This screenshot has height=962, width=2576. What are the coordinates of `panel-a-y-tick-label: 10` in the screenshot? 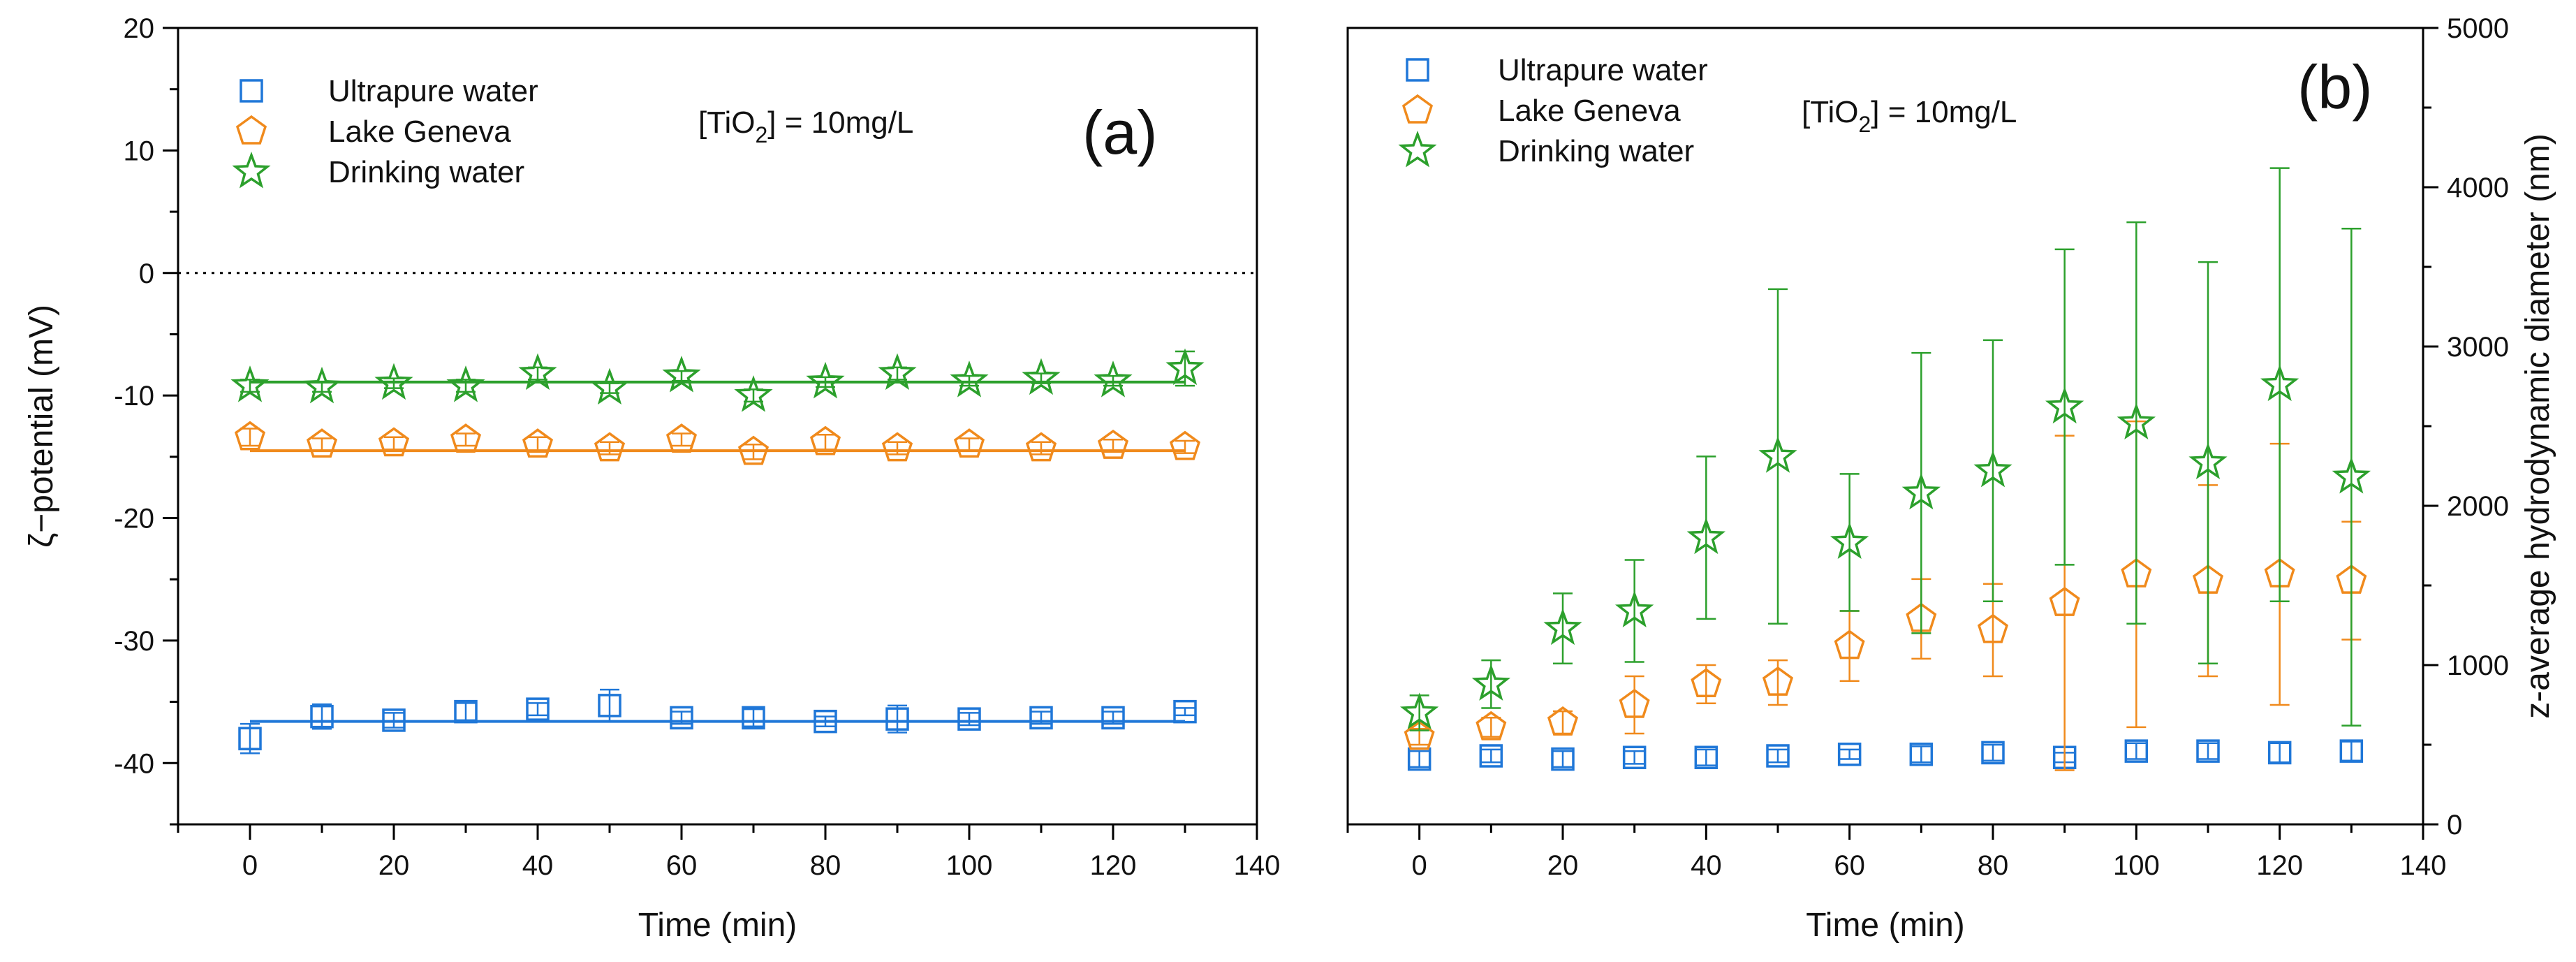 It's located at (139, 151).